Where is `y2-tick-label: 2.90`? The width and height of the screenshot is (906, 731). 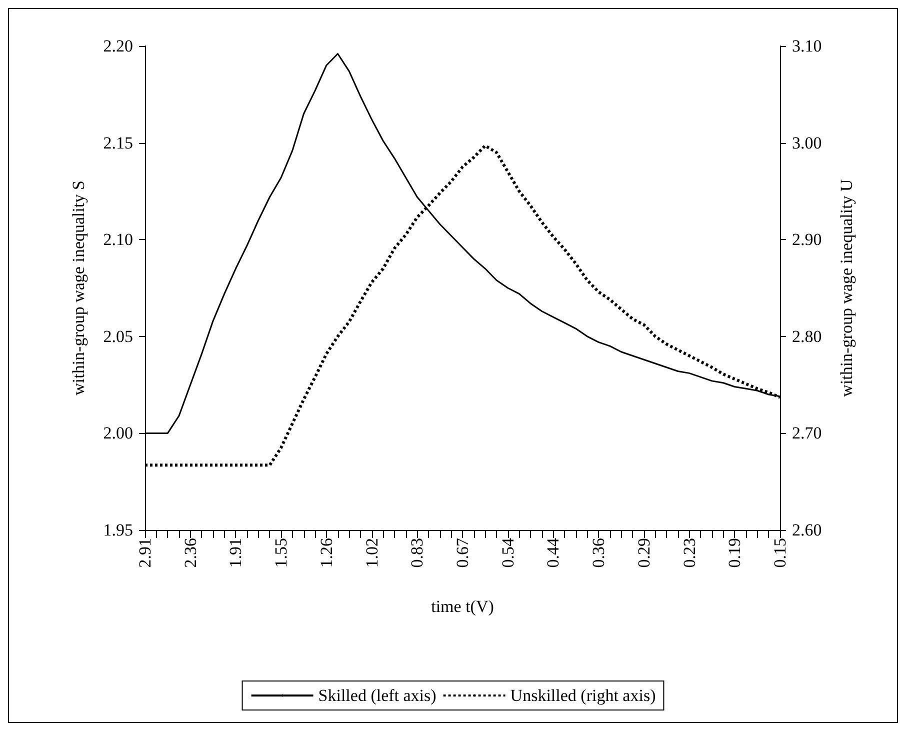 y2-tick-label: 2.90 is located at coordinates (807, 240).